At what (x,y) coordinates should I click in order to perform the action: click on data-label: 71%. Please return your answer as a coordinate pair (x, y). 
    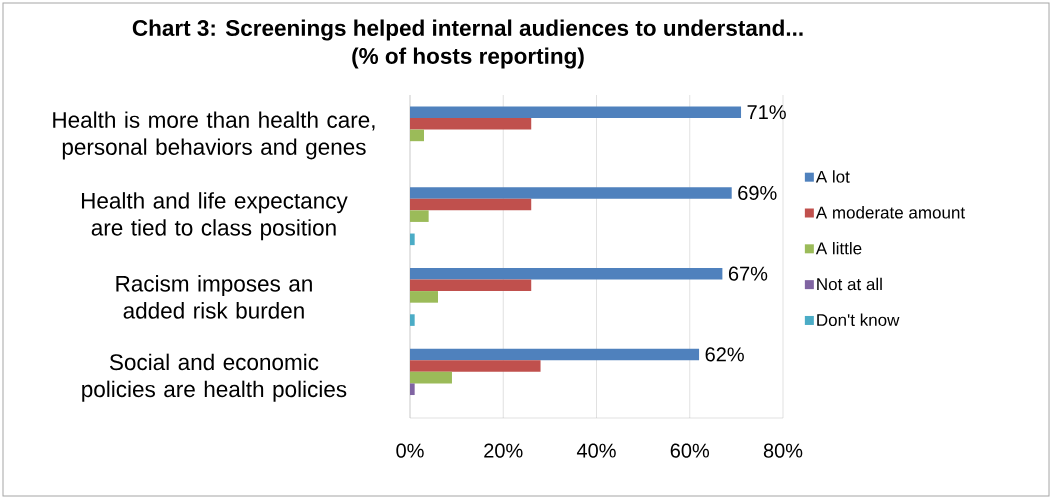
    Looking at the image, I should click on (766, 112).